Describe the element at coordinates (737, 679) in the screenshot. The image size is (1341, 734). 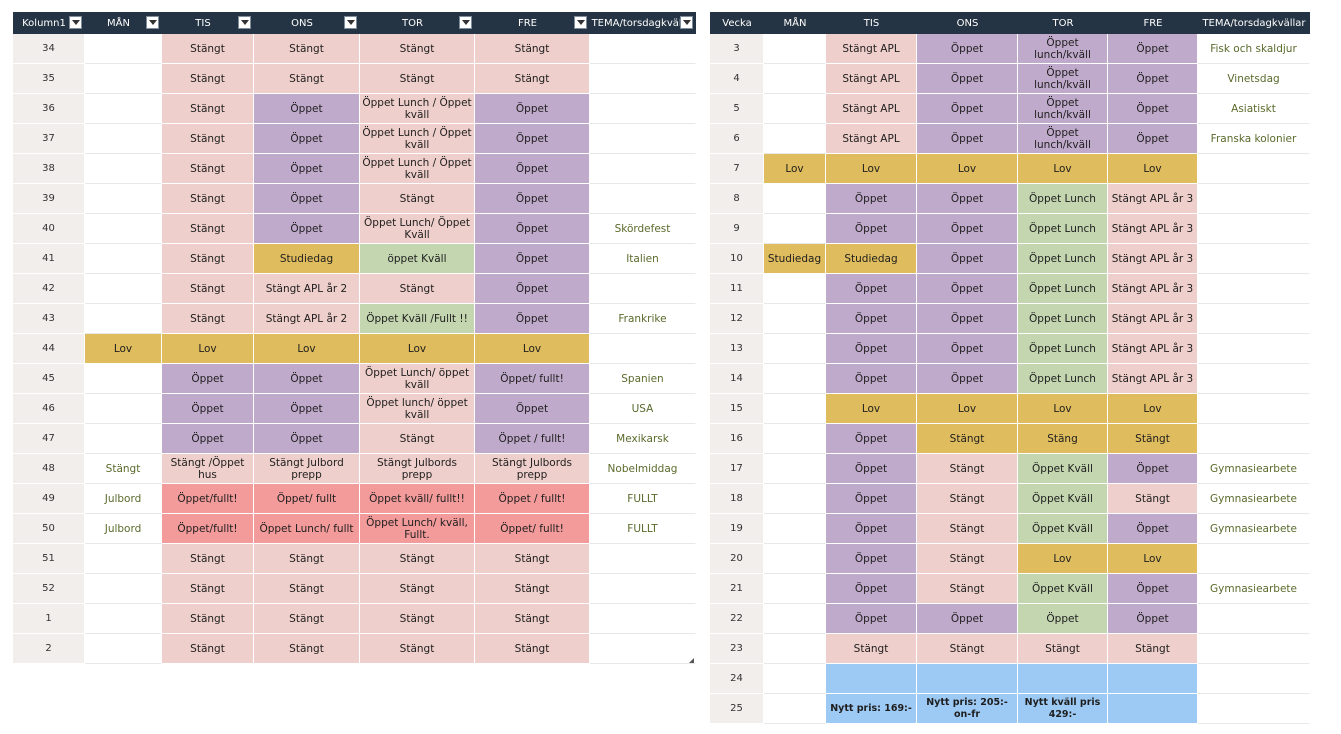
I see `week-cell: 24` at that location.